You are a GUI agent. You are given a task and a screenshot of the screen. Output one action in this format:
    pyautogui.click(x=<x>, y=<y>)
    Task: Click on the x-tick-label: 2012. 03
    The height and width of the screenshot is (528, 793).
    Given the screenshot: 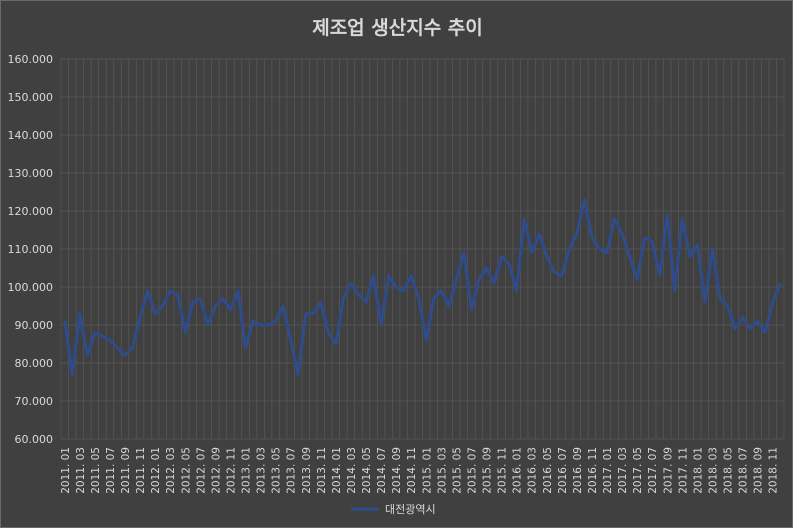 What is the action you would take?
    pyautogui.click(x=171, y=470)
    